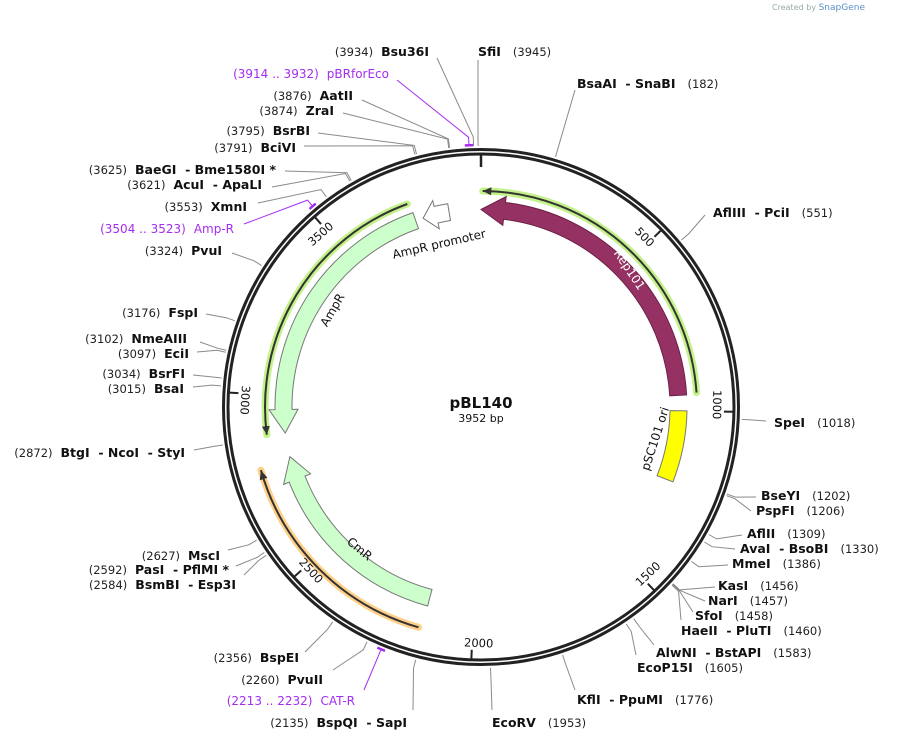 The image size is (897, 741). I want to click on restriction-site-label: (2627) MscI, so click(181, 555).